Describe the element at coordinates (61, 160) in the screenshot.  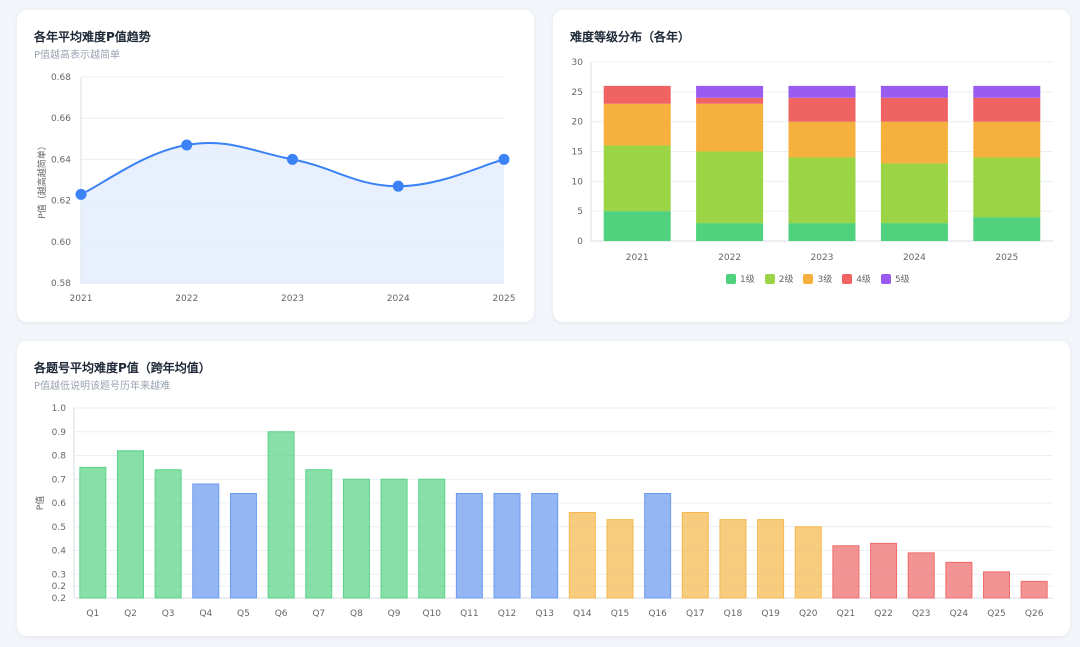
I see `y-tick-label: 0.64` at that location.